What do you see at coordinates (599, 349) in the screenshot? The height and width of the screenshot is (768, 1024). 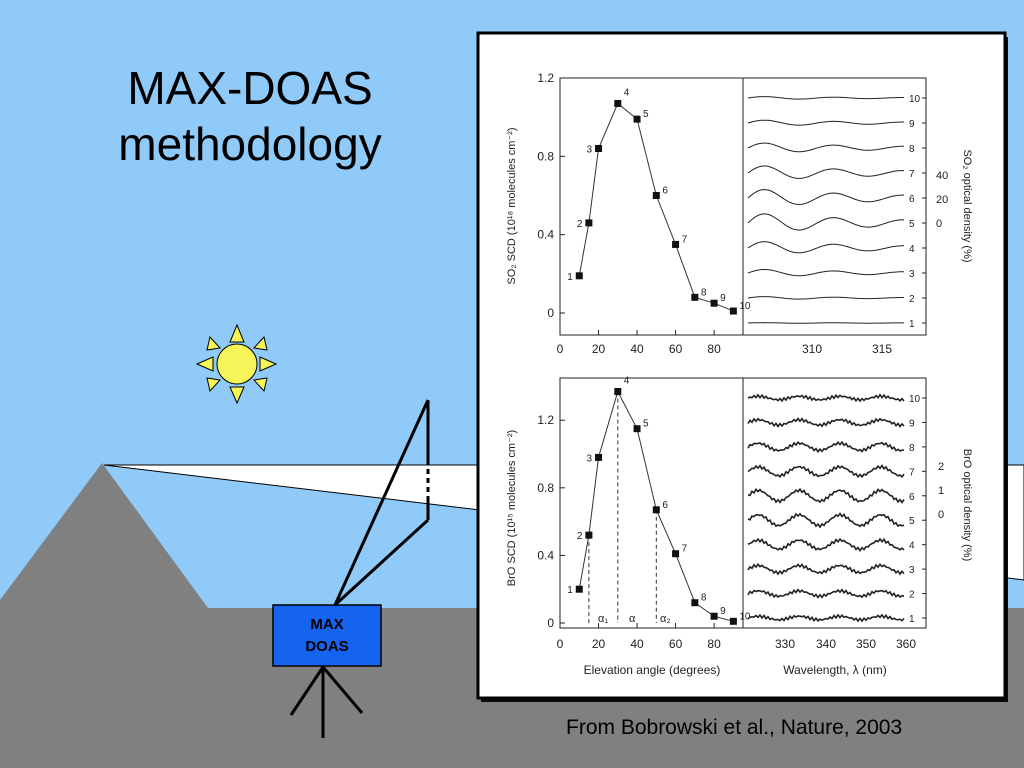 I see `x-tick-label: 20` at bounding box center [599, 349].